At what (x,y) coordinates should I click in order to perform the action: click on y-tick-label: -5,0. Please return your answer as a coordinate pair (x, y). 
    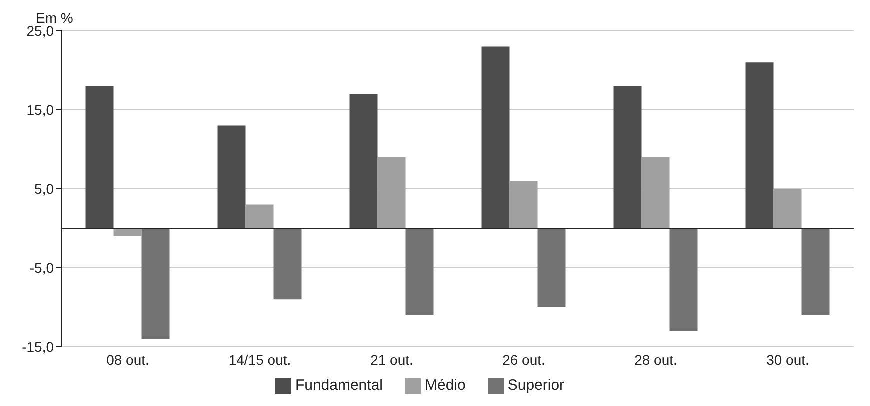
    Looking at the image, I should click on (42, 268).